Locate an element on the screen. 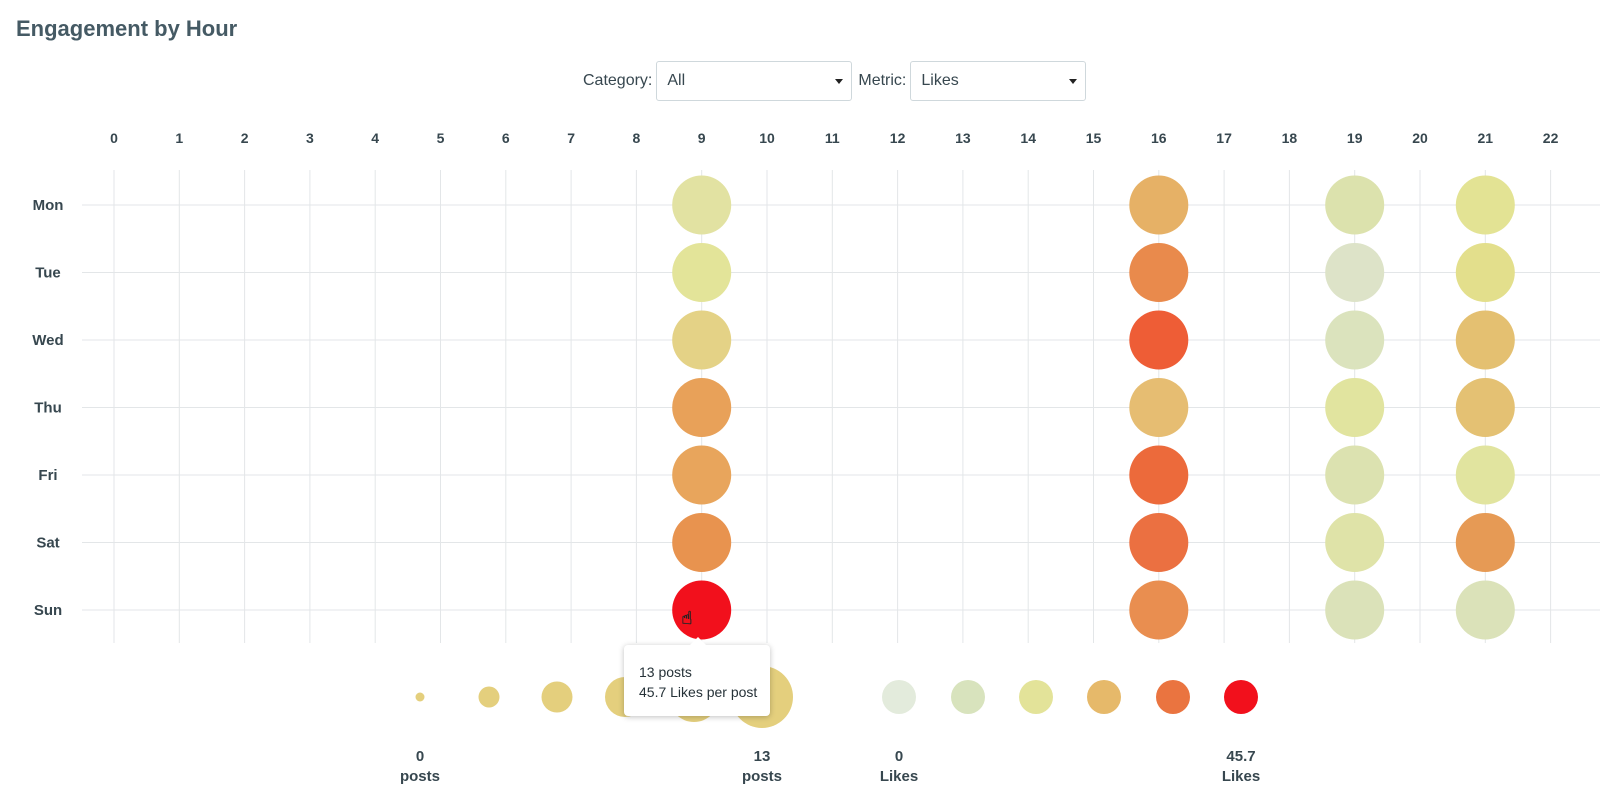 Image resolution: width=1600 pixels, height=797 pixels. page-title: Engagement by Hour is located at coordinates (127, 28).